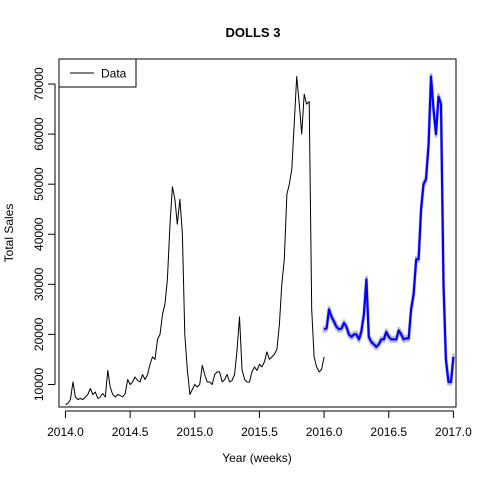 Image resolution: width=480 pixels, height=480 pixels. I want to click on y-tick-label: 60000, so click(39, 134).